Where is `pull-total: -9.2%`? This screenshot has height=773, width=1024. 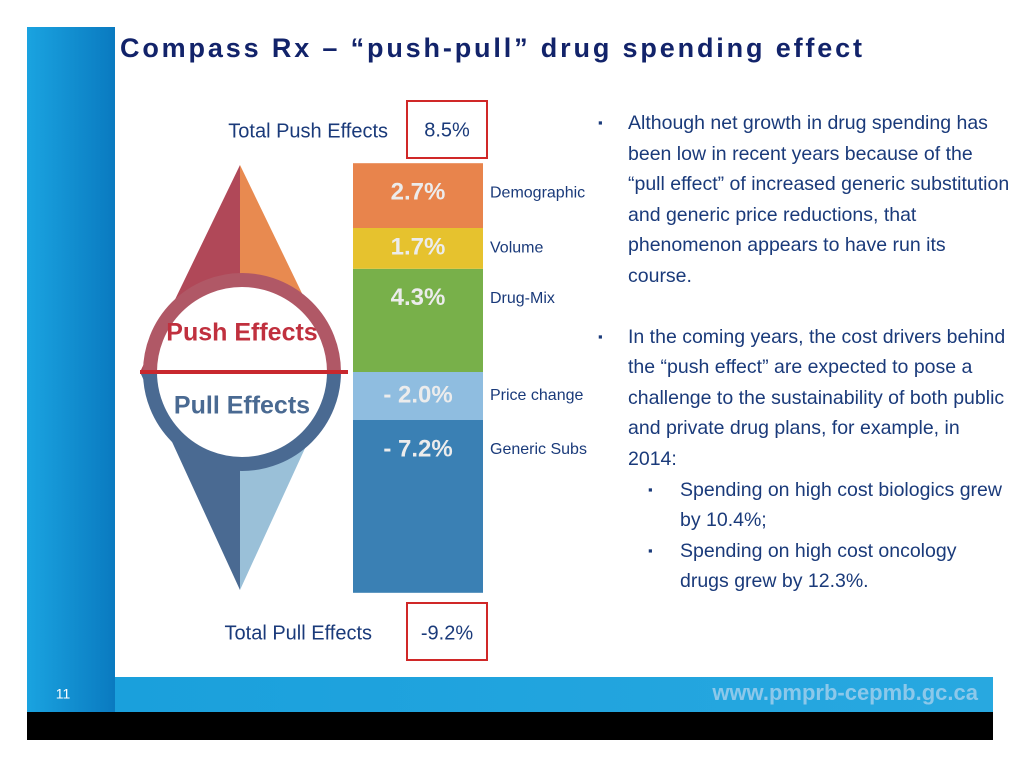 pull-total: -9.2% is located at coordinates (447, 633).